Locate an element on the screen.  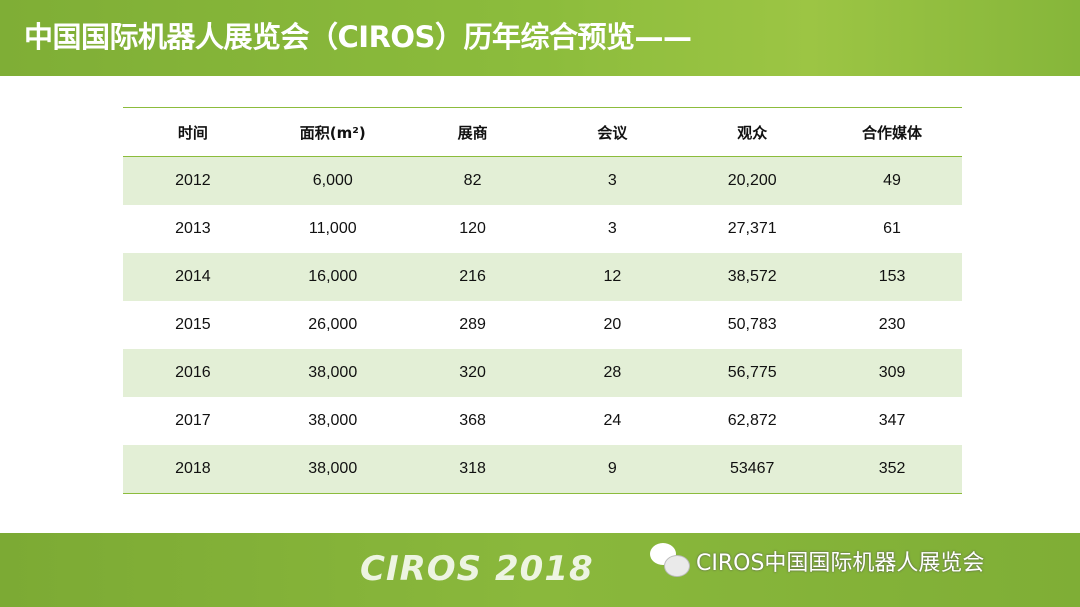
wechat-watermark: CIROS中国国际机器人展览会 is located at coordinates (817, 561).